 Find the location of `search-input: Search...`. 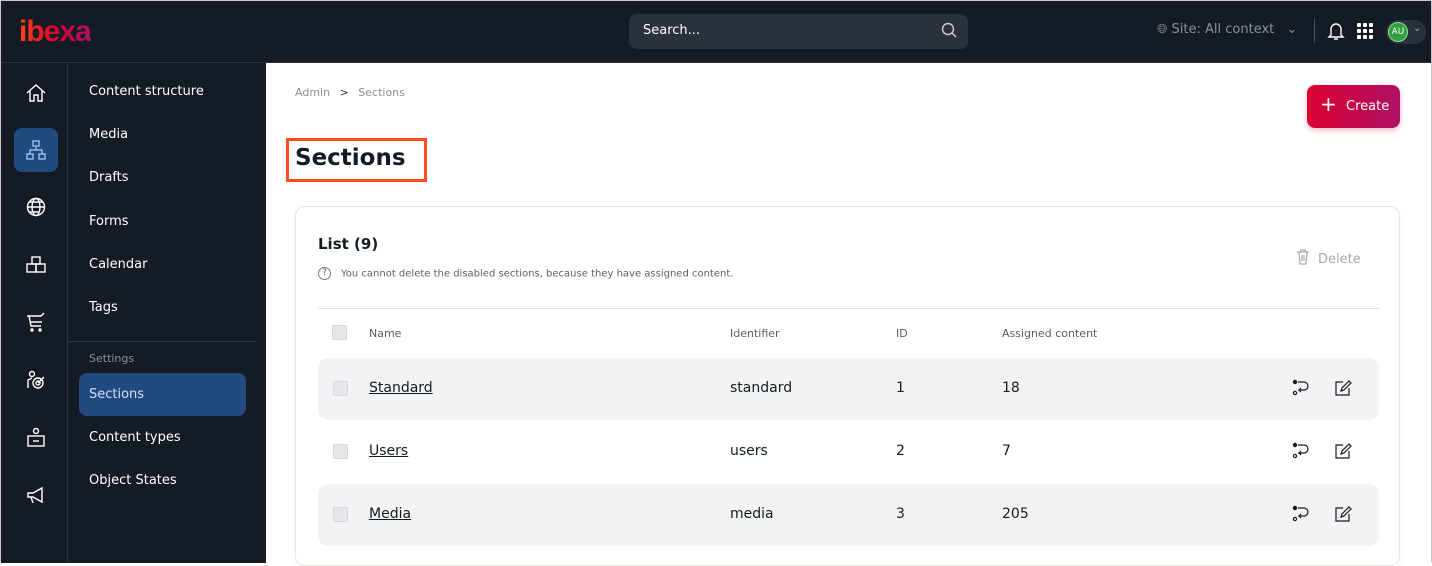

search-input: Search... is located at coordinates (798, 31).